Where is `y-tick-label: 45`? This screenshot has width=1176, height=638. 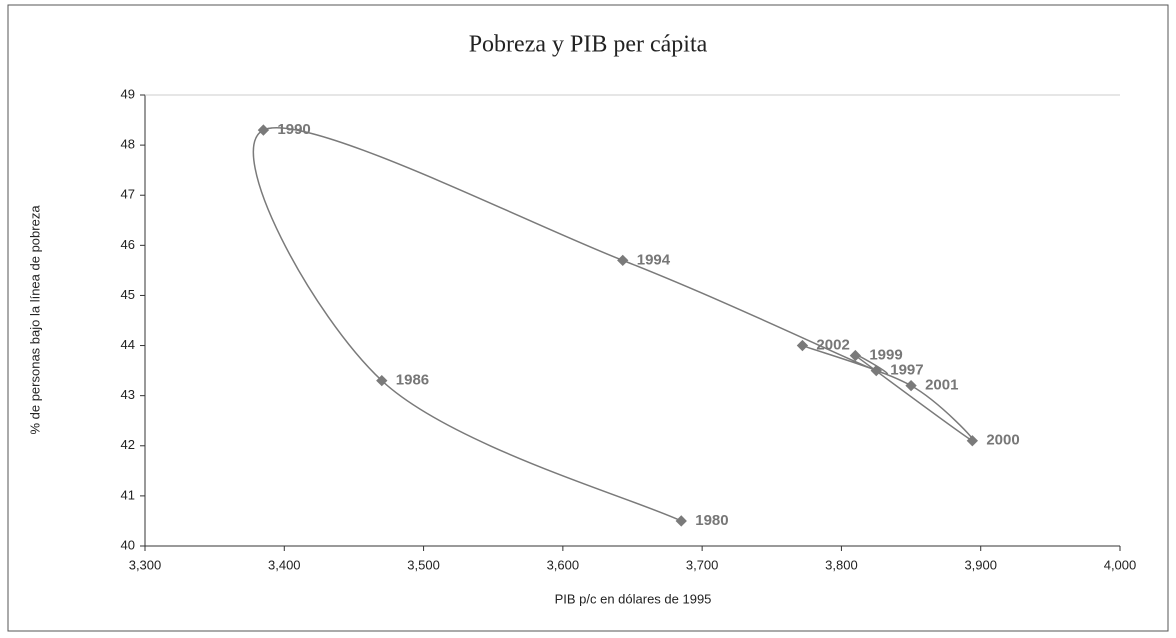 y-tick-label: 45 is located at coordinates (128, 294).